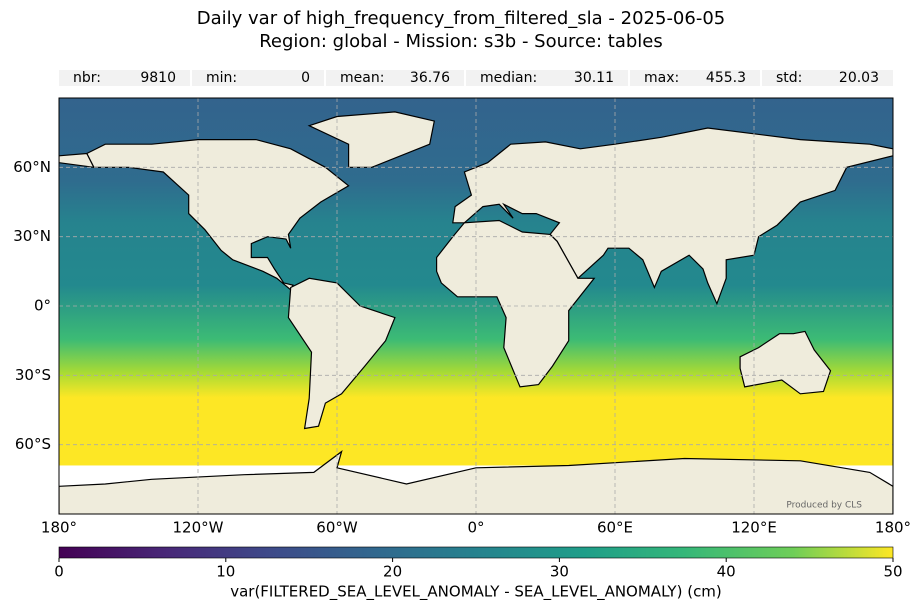 This screenshot has width=923, height=616. Describe the element at coordinates (337, 528) in the screenshot. I see `x-tick-label: 60°W` at that location.